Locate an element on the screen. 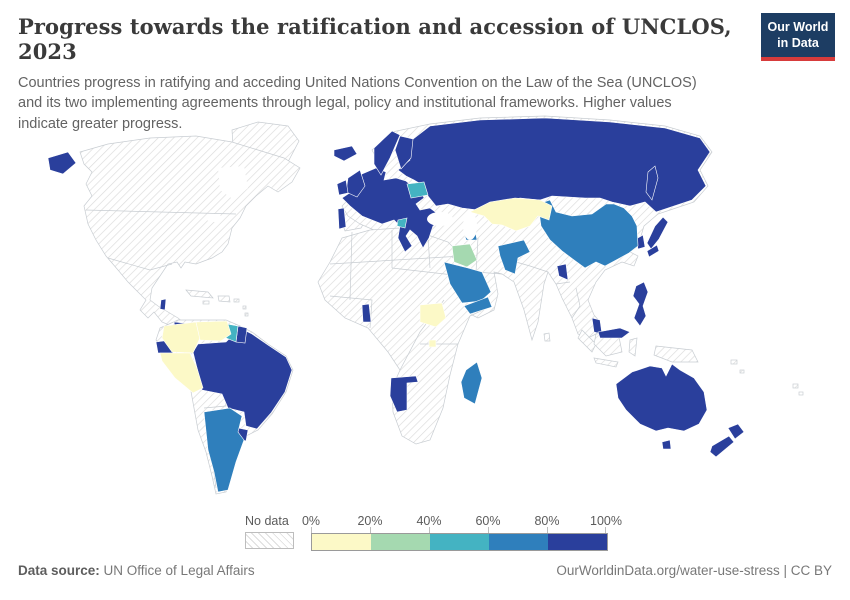 The image size is (850, 600). country-philippines is located at coordinates (640, 304).